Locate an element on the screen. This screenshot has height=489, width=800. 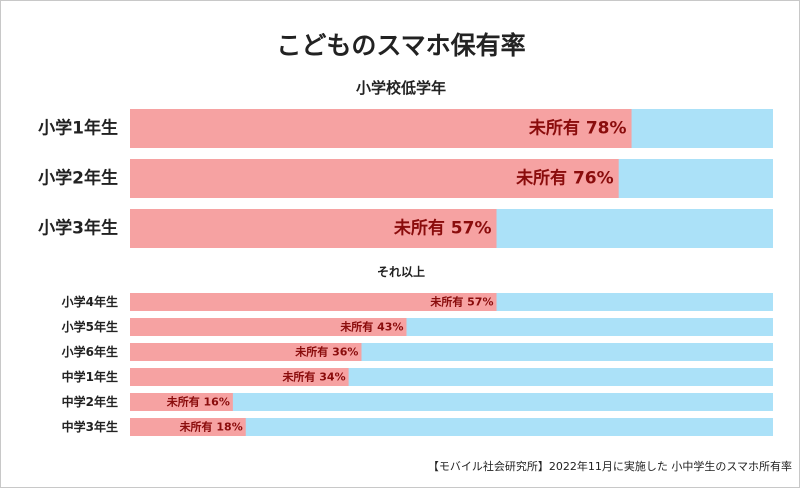
category-label: 小学6年生 is located at coordinates (90, 351).